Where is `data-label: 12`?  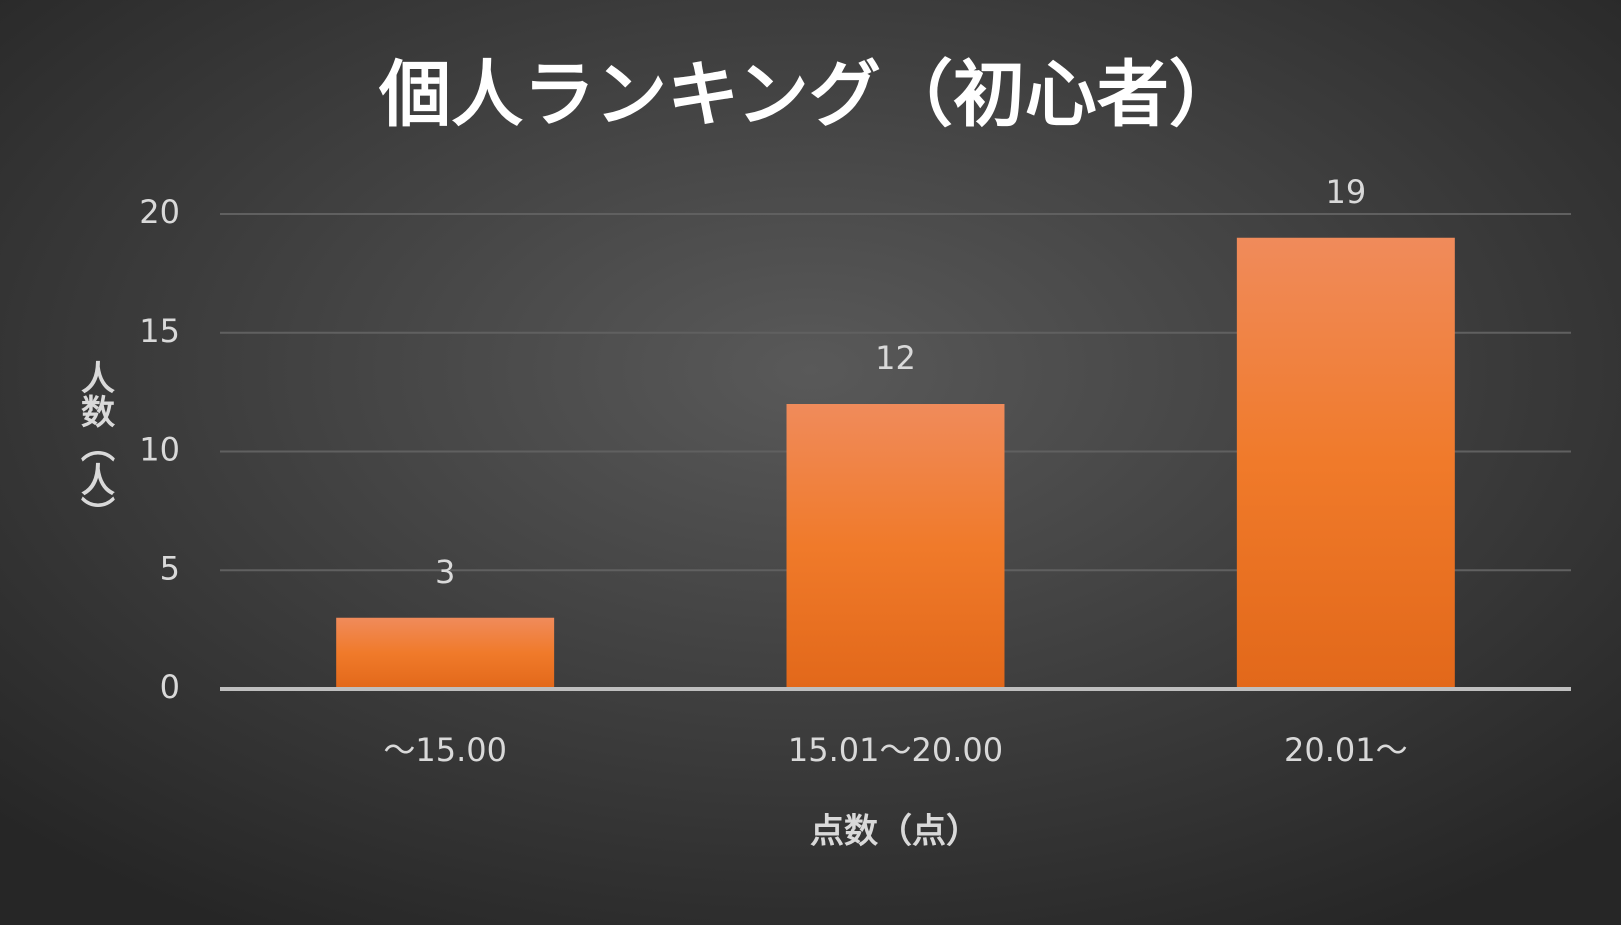
data-label: 12 is located at coordinates (895, 358).